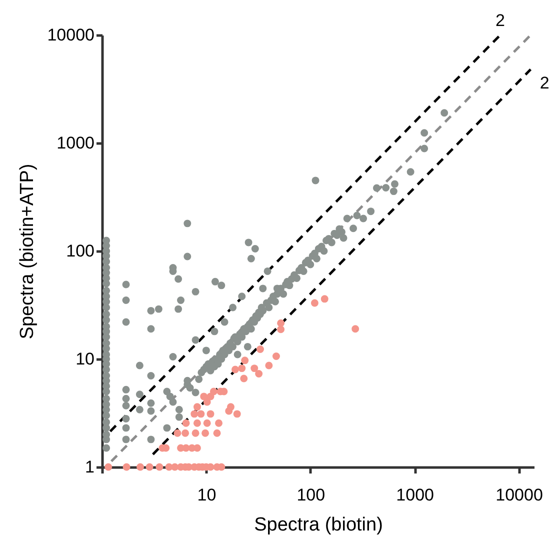 This screenshot has width=552, height=554. Describe the element at coordinates (311, 495) in the screenshot. I see `x-tick-label: 100` at that location.